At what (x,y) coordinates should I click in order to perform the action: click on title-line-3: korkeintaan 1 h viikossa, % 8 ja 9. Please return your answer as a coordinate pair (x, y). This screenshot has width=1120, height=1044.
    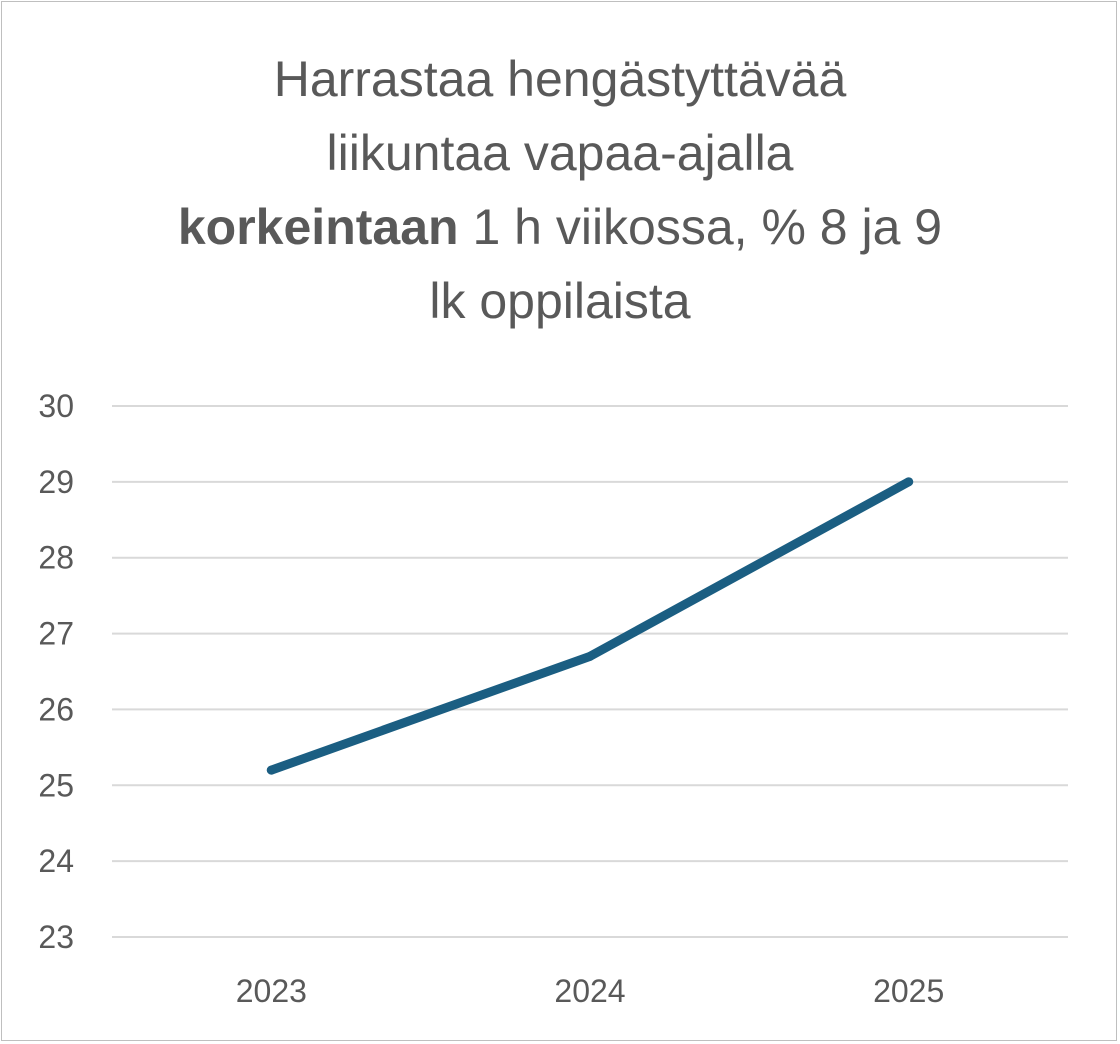
    Looking at the image, I should click on (560, 227).